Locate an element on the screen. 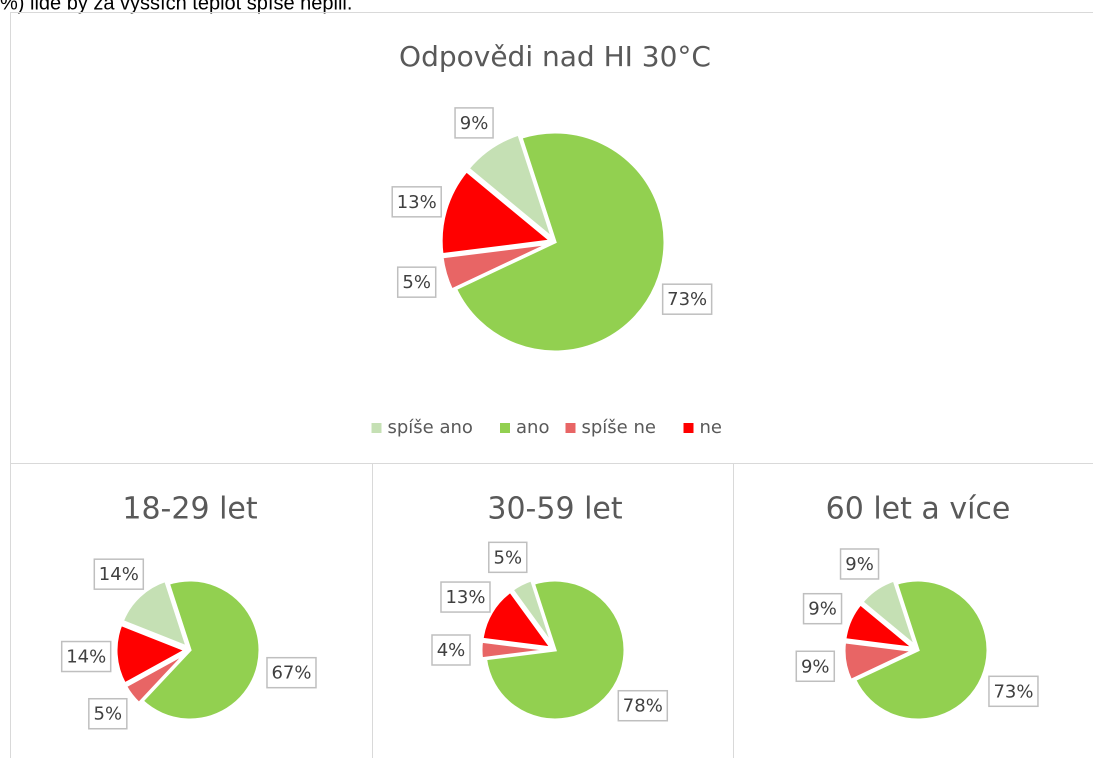  legend-label: spíše ano is located at coordinates (430, 427).